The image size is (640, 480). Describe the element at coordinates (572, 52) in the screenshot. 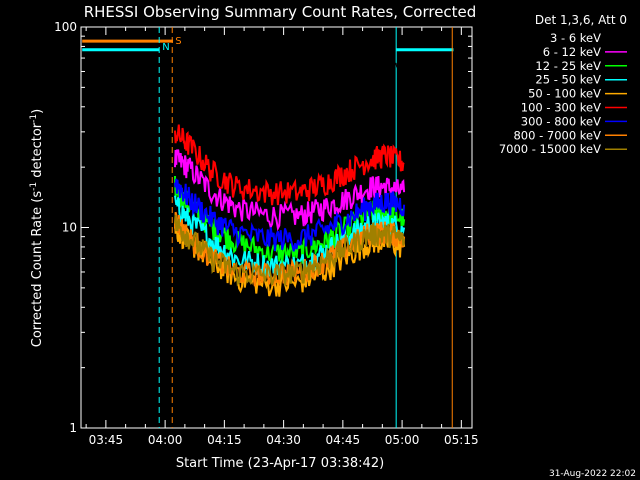

I see `legend-label-1: 6 - 12 keV` at that location.